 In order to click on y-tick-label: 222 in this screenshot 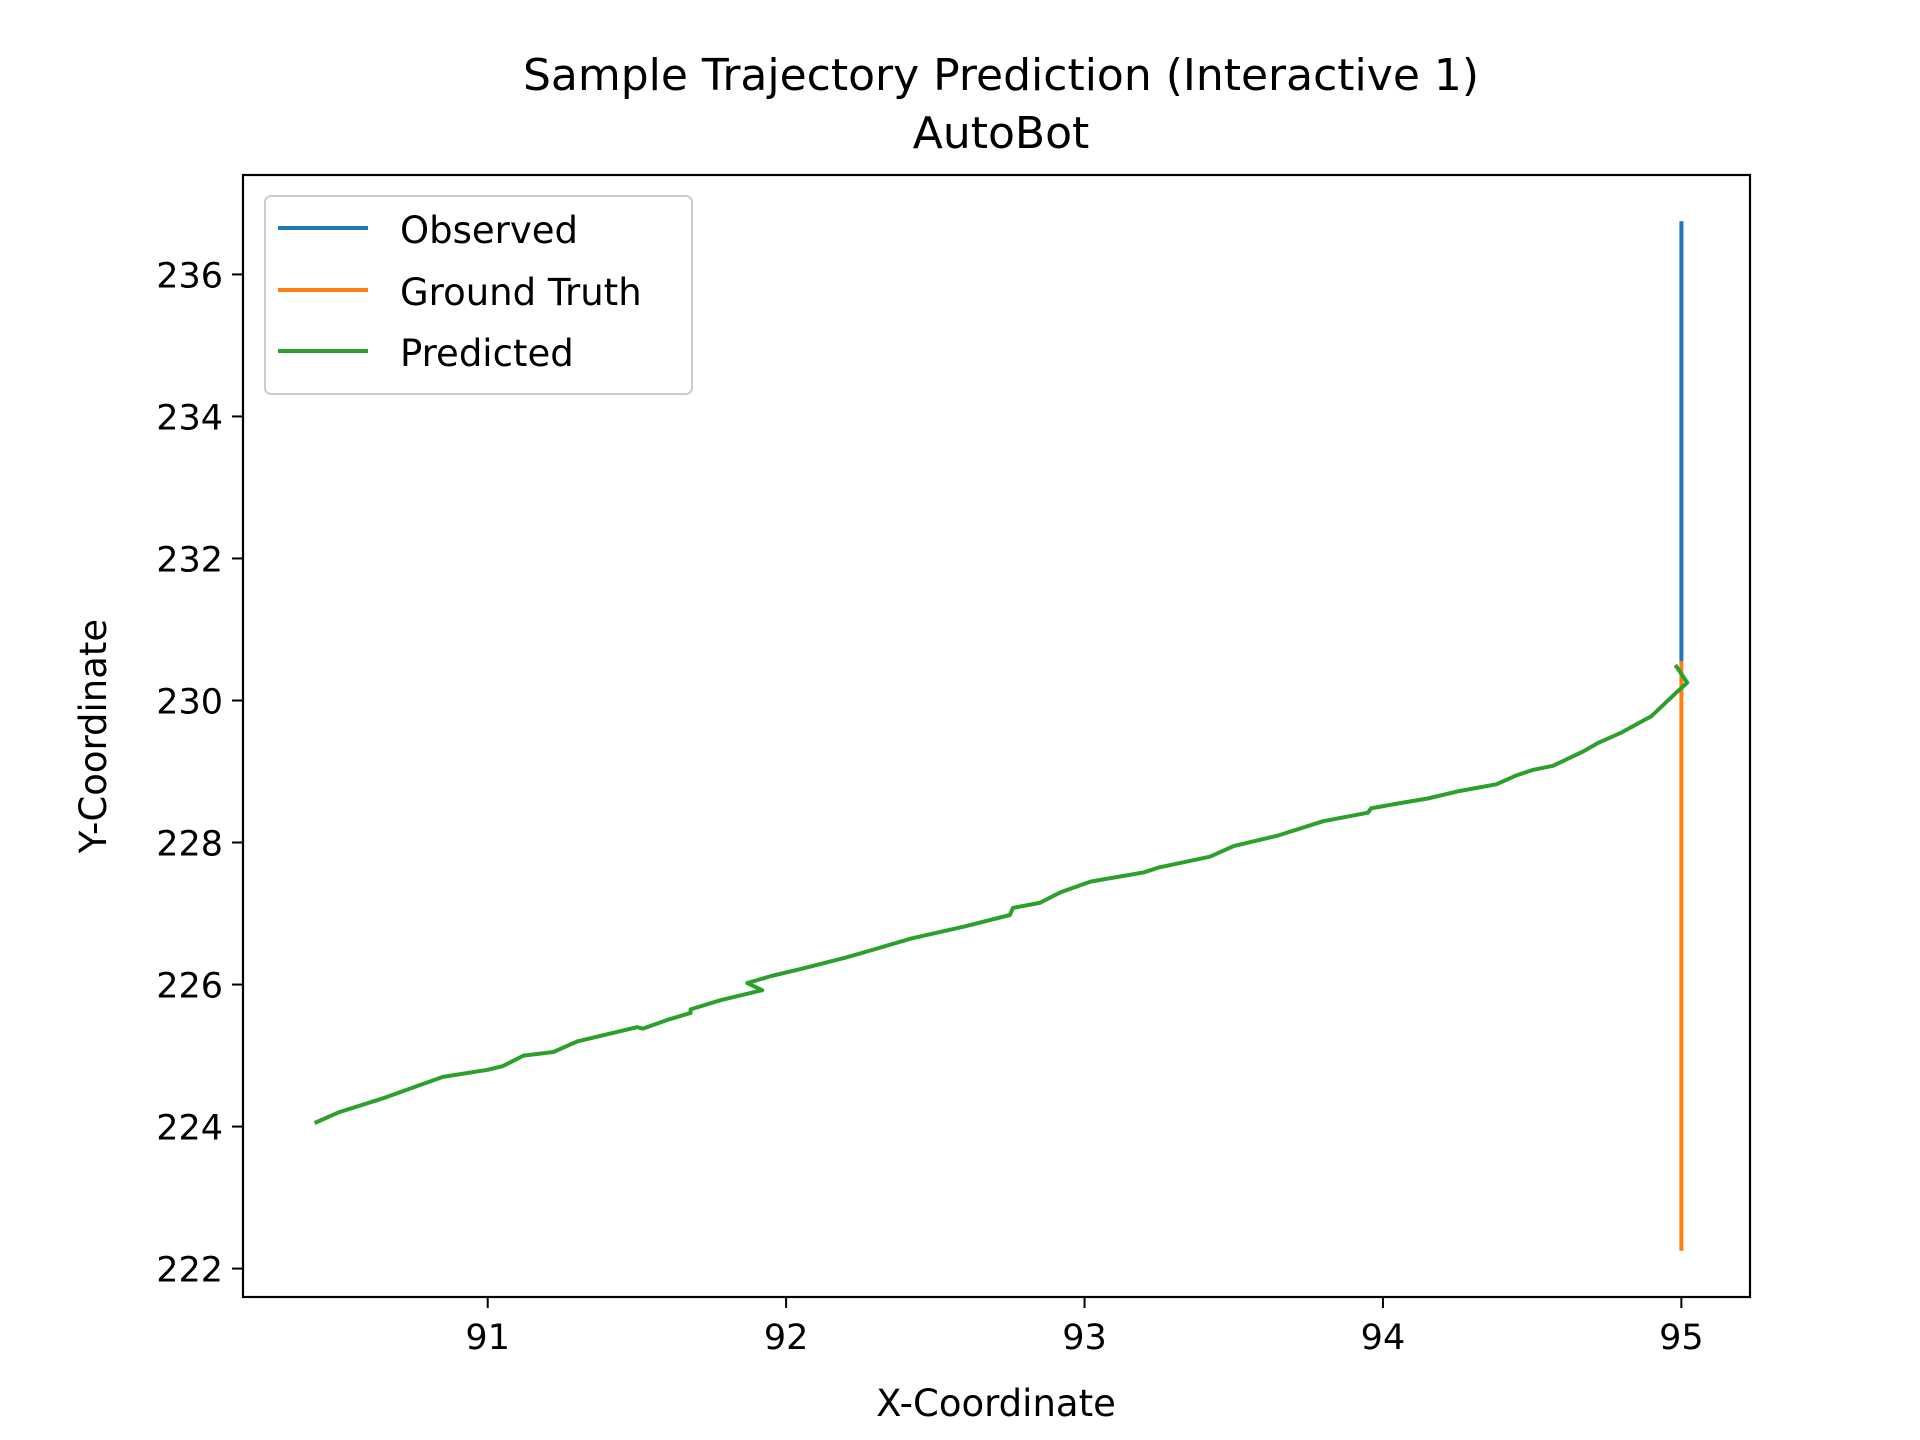, I will do `click(189, 1271)`.